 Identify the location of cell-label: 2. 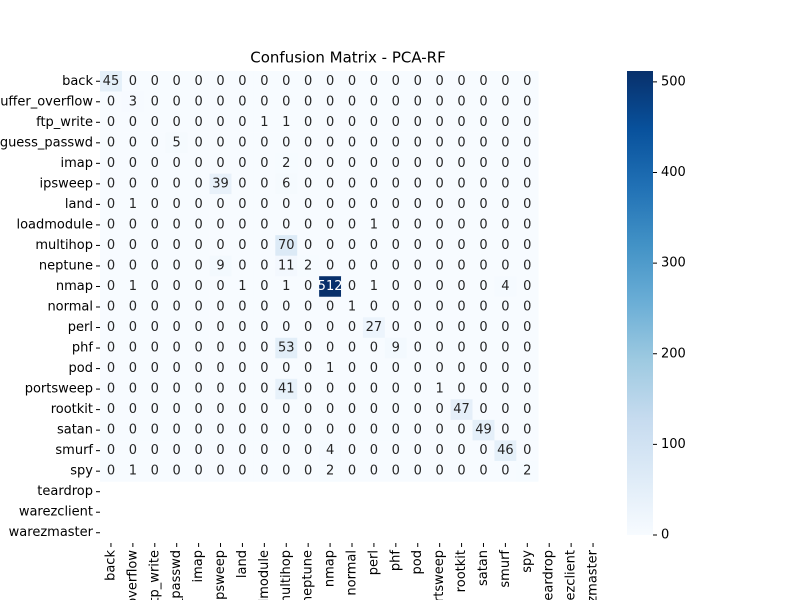
(308, 265).